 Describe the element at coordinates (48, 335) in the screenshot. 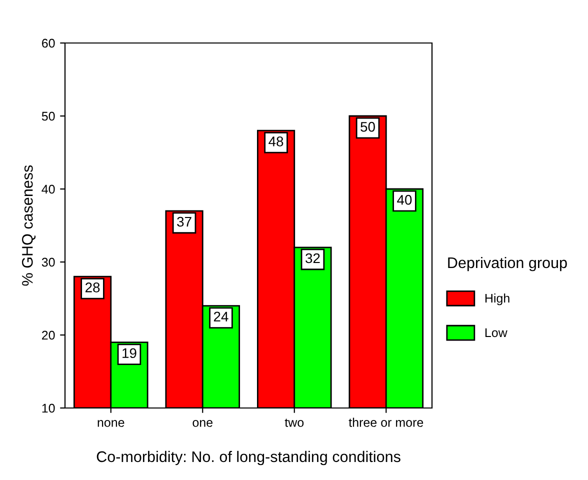

I see `y-tick-label: 20` at that location.